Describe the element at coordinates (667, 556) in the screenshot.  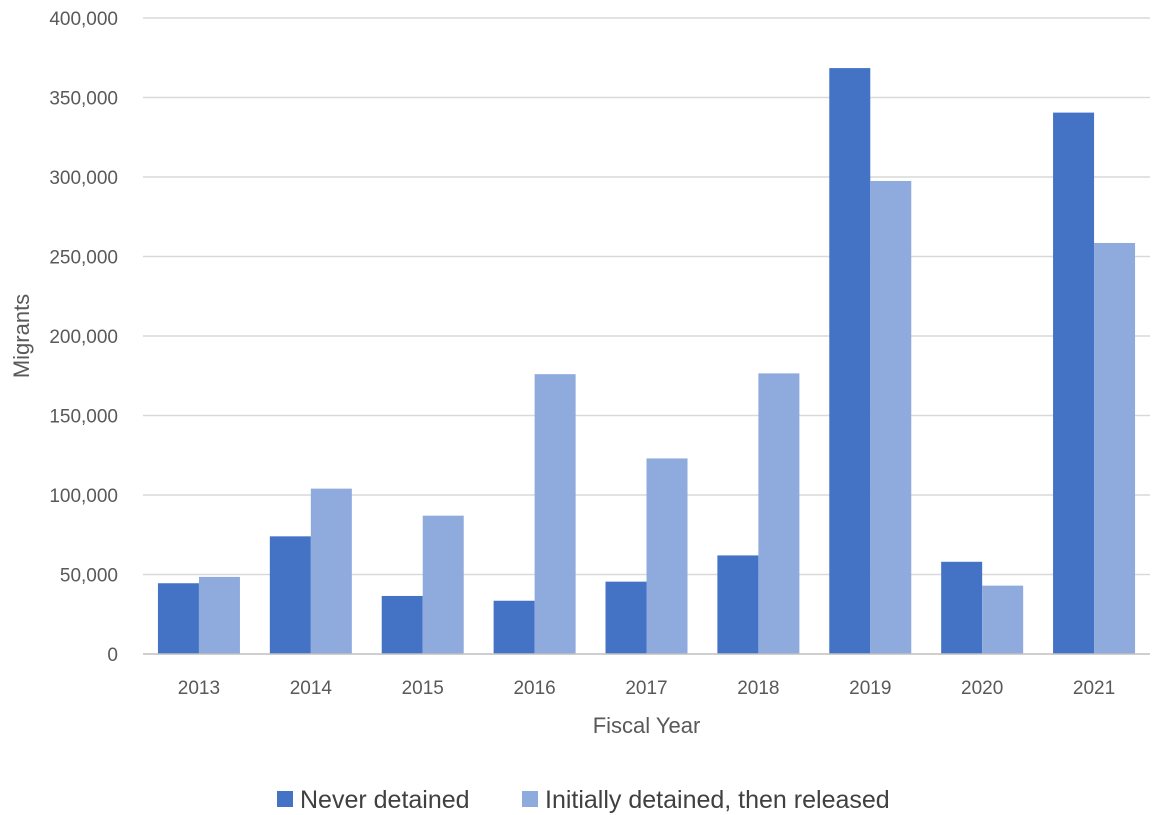
I see `bar-initially-detained-then-released-2017` at that location.